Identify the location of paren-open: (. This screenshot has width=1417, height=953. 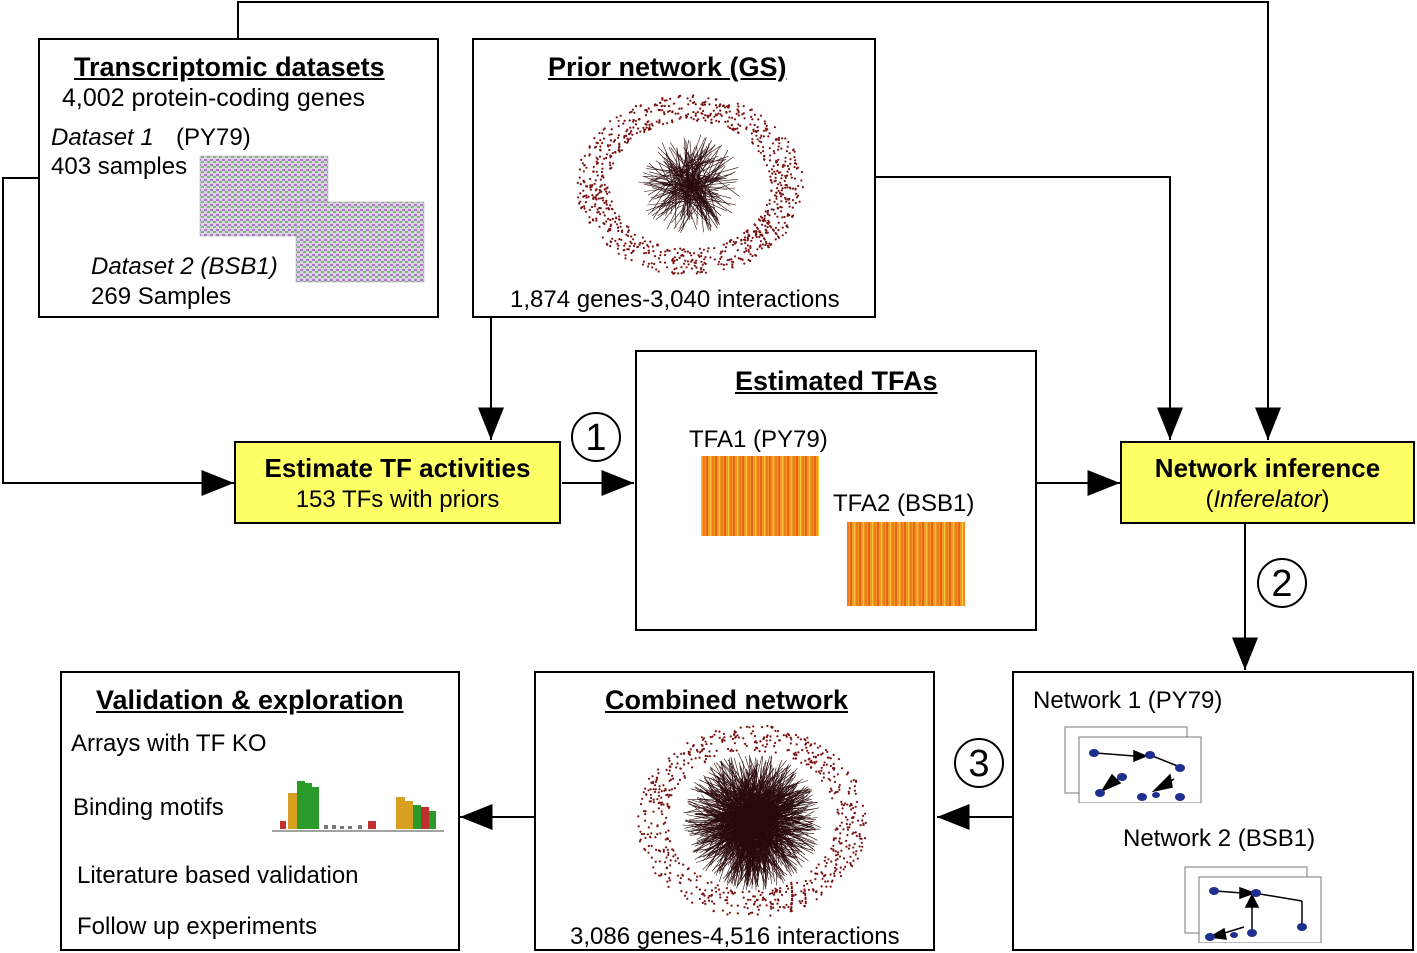
(1209, 499).